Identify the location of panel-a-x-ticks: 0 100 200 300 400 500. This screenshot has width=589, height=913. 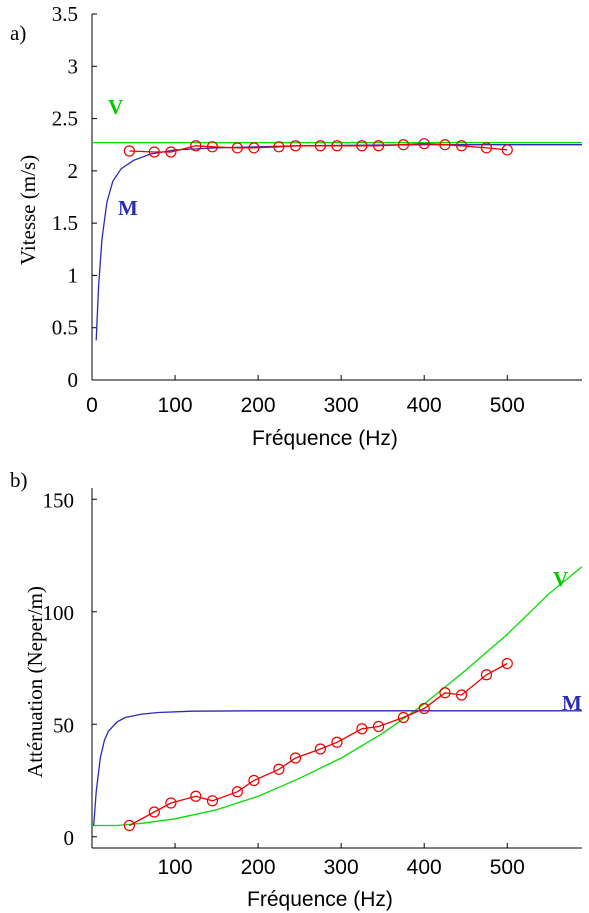
(305, 396).